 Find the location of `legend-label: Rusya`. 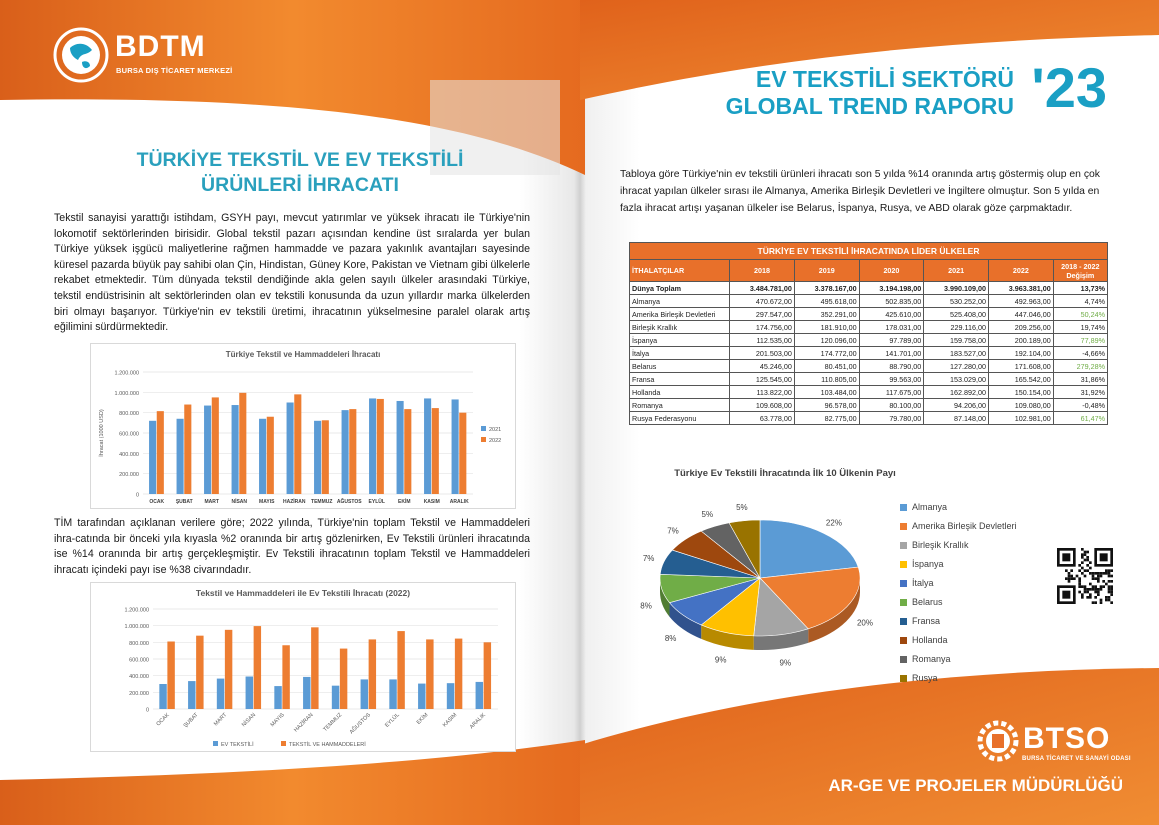

legend-label: Rusya is located at coordinates (925, 678).